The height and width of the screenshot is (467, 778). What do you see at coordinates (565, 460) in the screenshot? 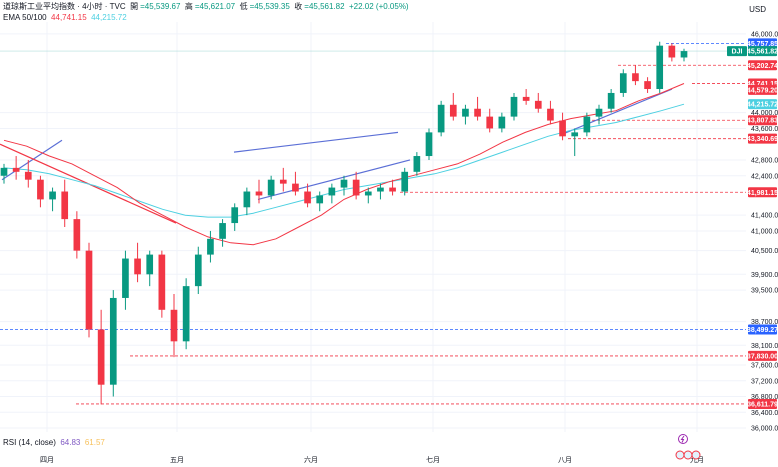
I see `x-tick-label: 八月` at bounding box center [565, 460].